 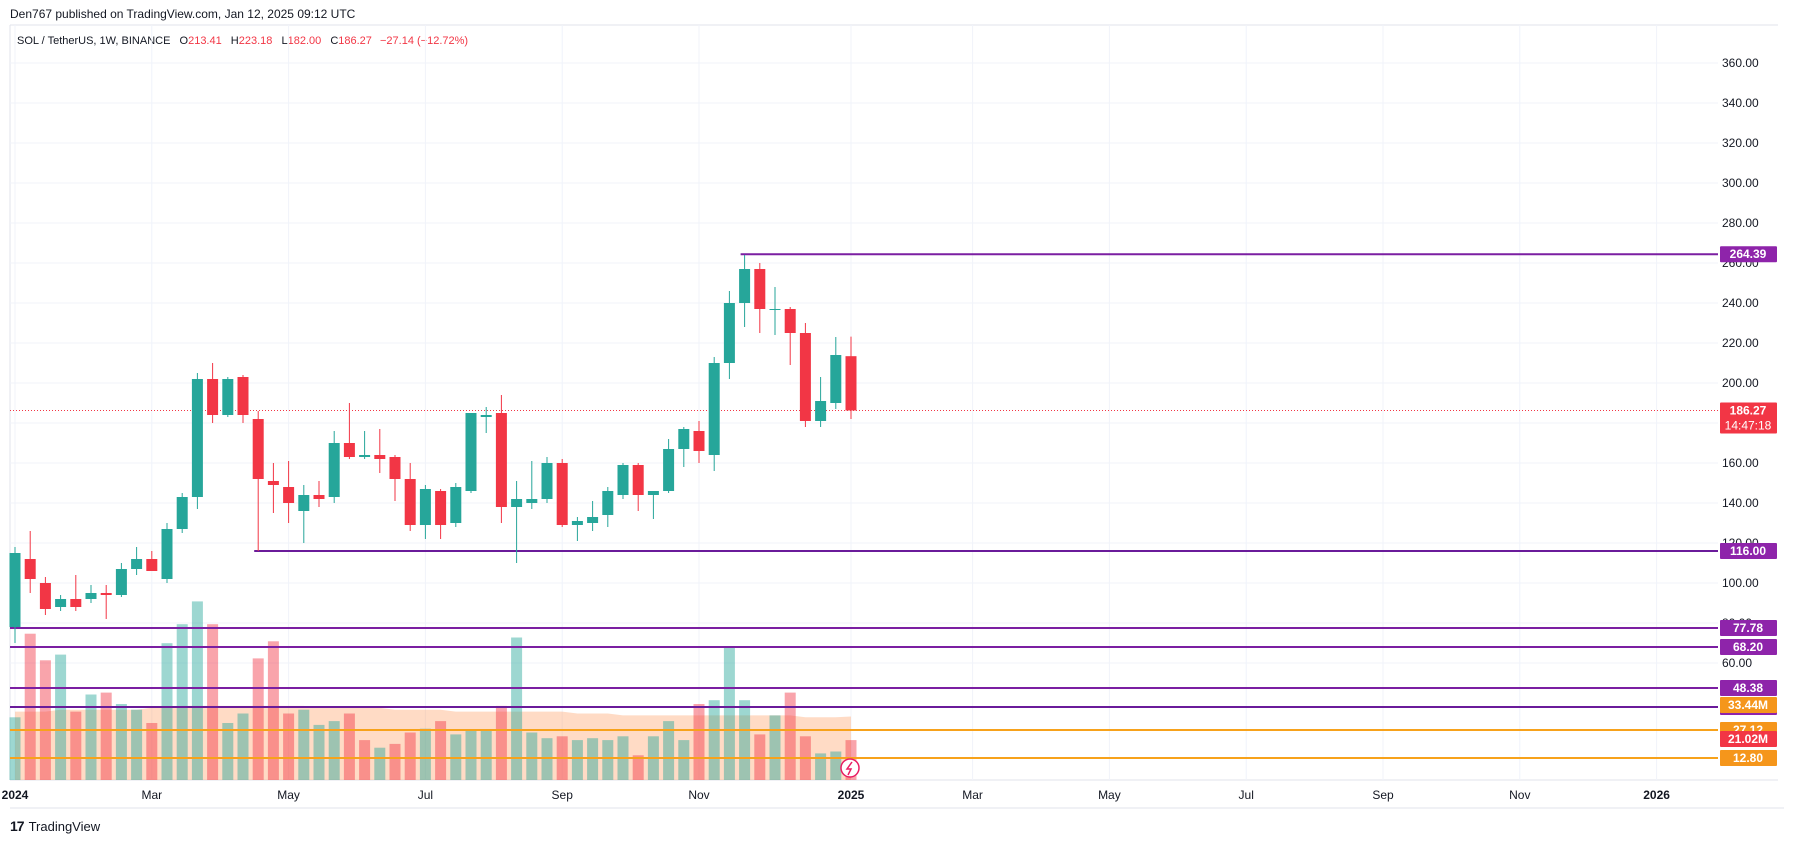 I want to click on x-tick-label: May, so click(x=1109, y=795).